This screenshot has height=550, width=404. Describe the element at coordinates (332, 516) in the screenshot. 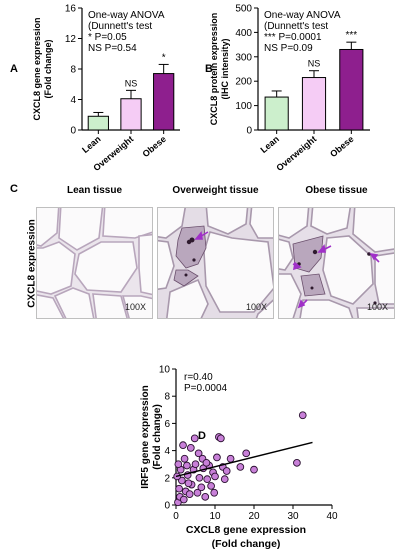

I see `x-tick-label: 40` at that location.